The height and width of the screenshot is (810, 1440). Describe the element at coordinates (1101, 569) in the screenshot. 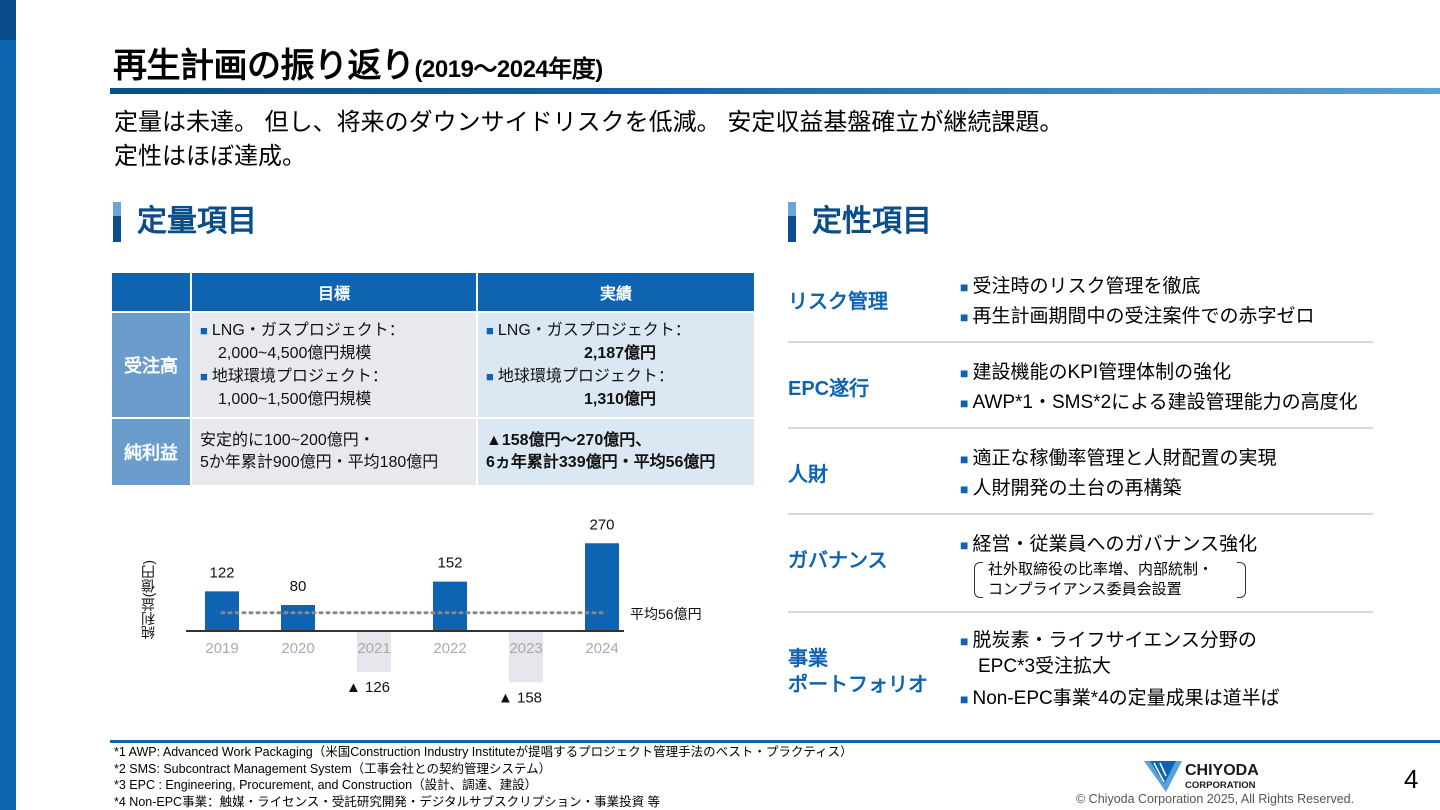

I see `bracket-line-1: 社外取締役の比率増、内部統制・` at that location.